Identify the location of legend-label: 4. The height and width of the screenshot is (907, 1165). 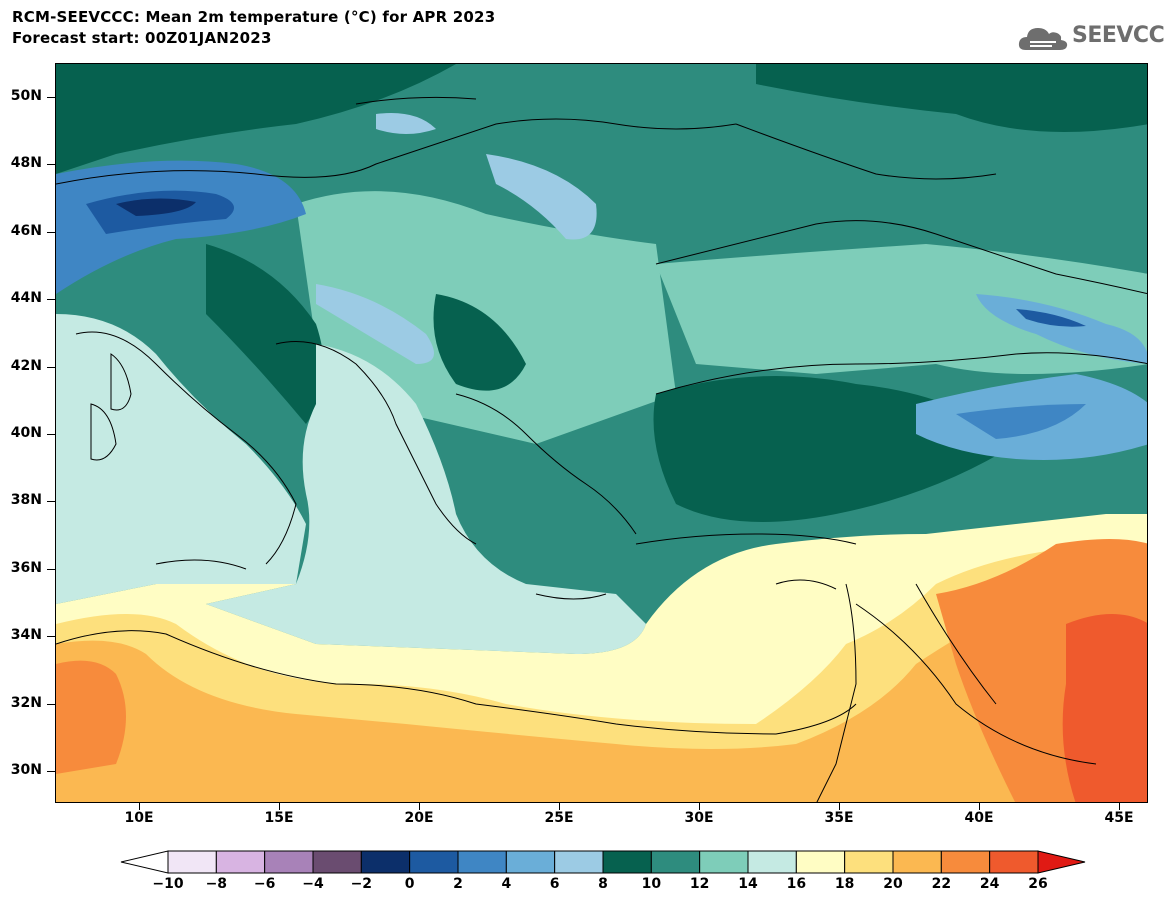
(506, 884).